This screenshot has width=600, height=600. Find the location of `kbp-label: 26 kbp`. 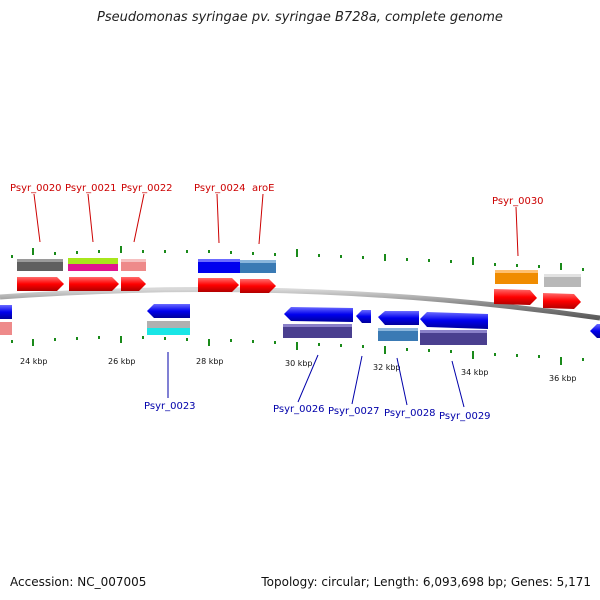

kbp-label: 26 kbp is located at coordinates (122, 361).